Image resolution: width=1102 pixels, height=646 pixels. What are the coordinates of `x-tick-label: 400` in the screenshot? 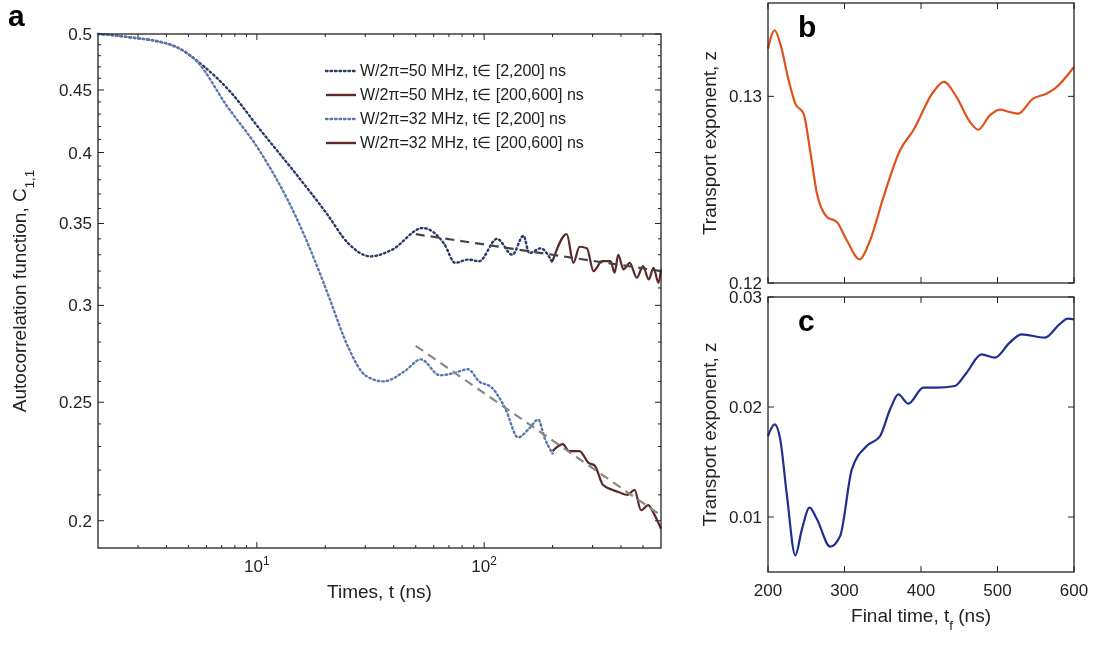 It's located at (921, 590).